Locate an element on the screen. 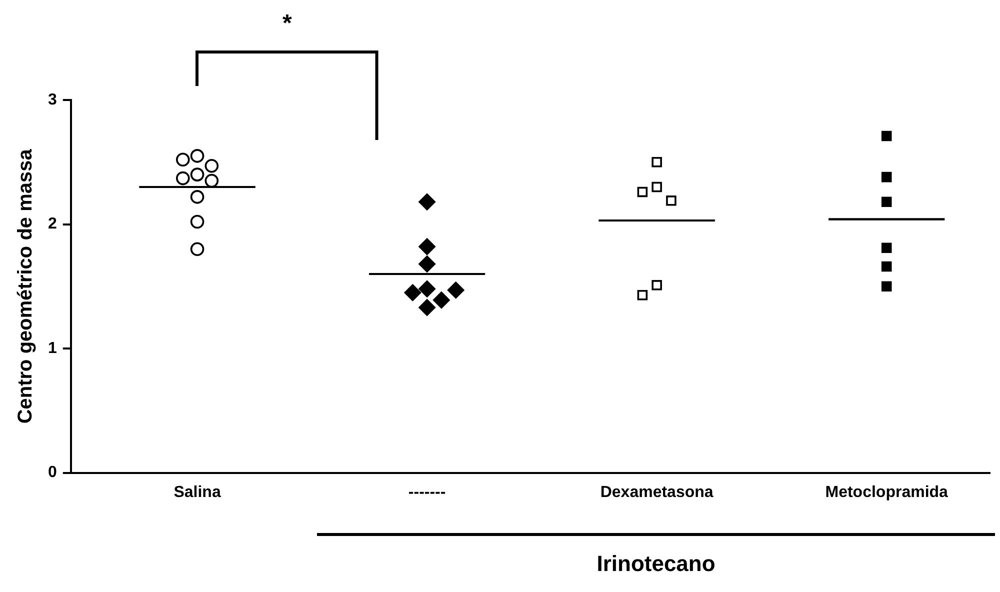 Image resolution: width=1000 pixels, height=592 pixels. x-tick-label: Salina is located at coordinates (197, 492).